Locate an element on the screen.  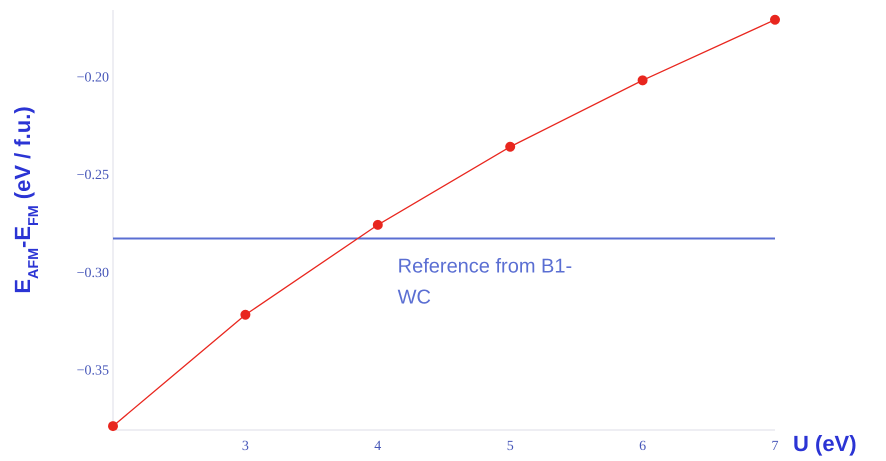
x-tick-label: 6 is located at coordinates (642, 446).